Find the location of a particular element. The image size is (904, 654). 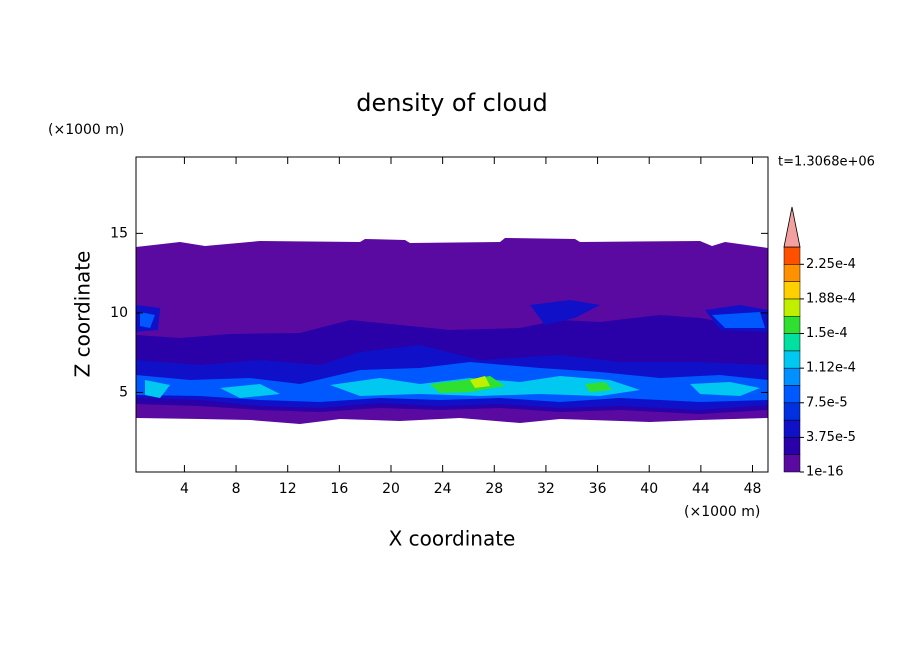

x-tick-label: 16 is located at coordinates (339, 489).